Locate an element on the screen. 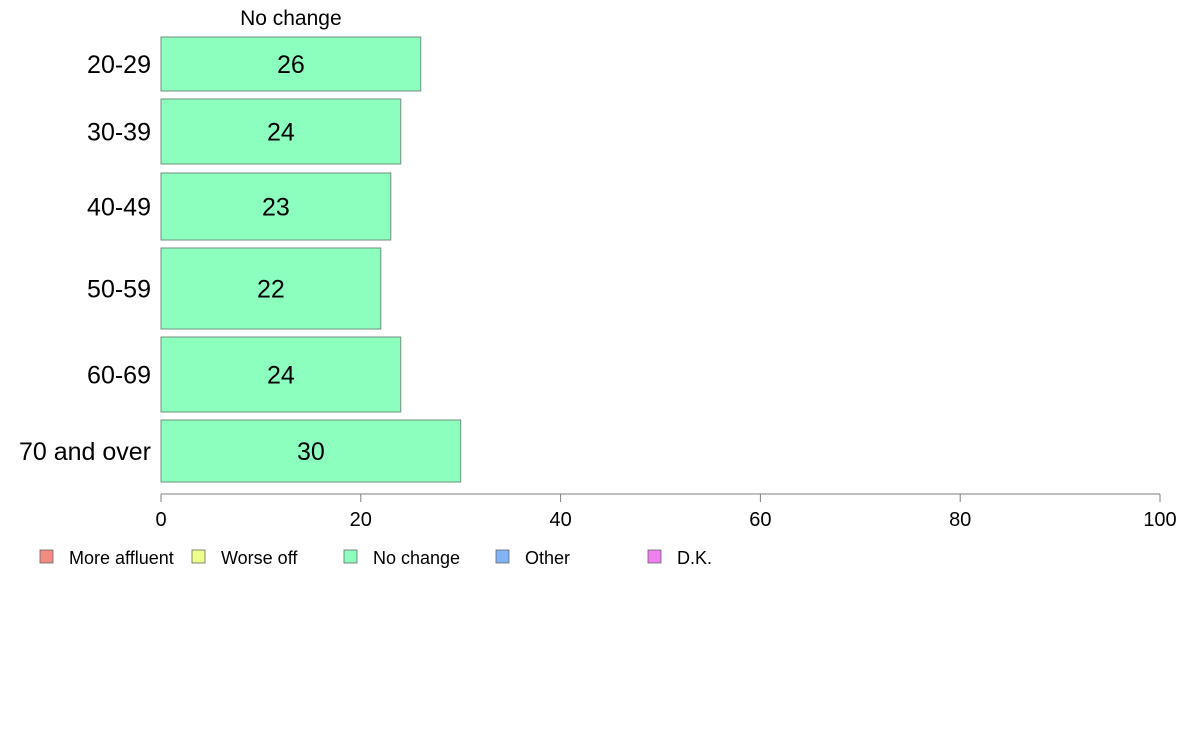 The width and height of the screenshot is (1188, 736). legend-label: More affluent is located at coordinates (121, 558).